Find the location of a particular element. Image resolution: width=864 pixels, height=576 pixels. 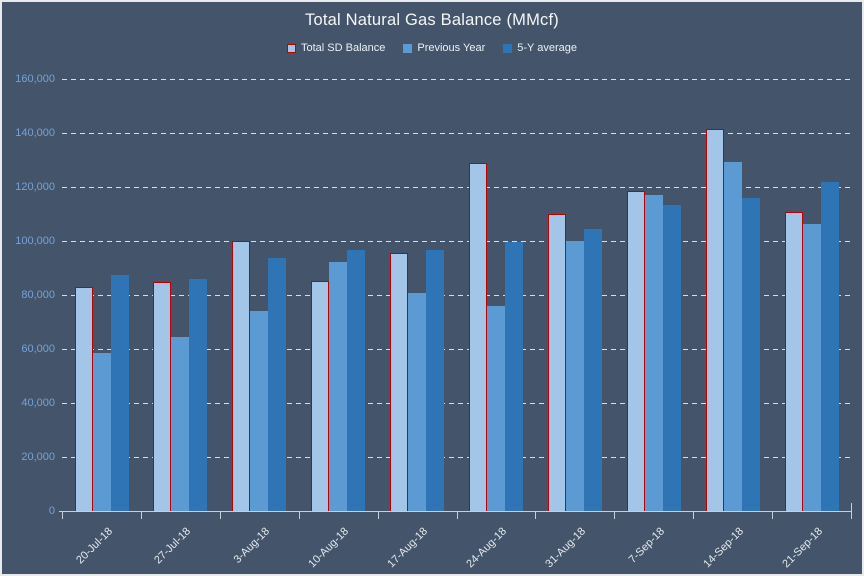

legend-label: Total SD Balance is located at coordinates (343, 48).